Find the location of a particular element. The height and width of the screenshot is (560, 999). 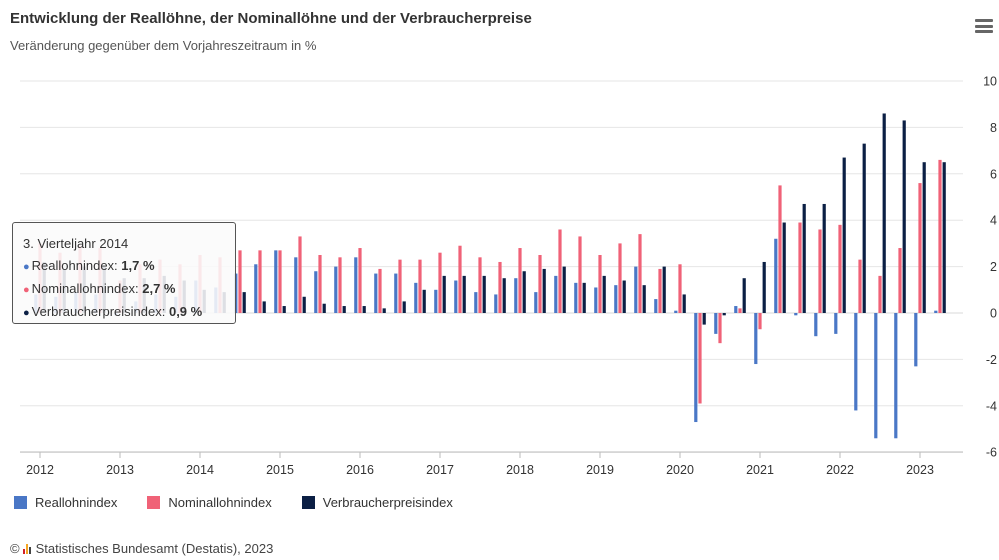

y-tick-label: 6 is located at coordinates (993, 174).